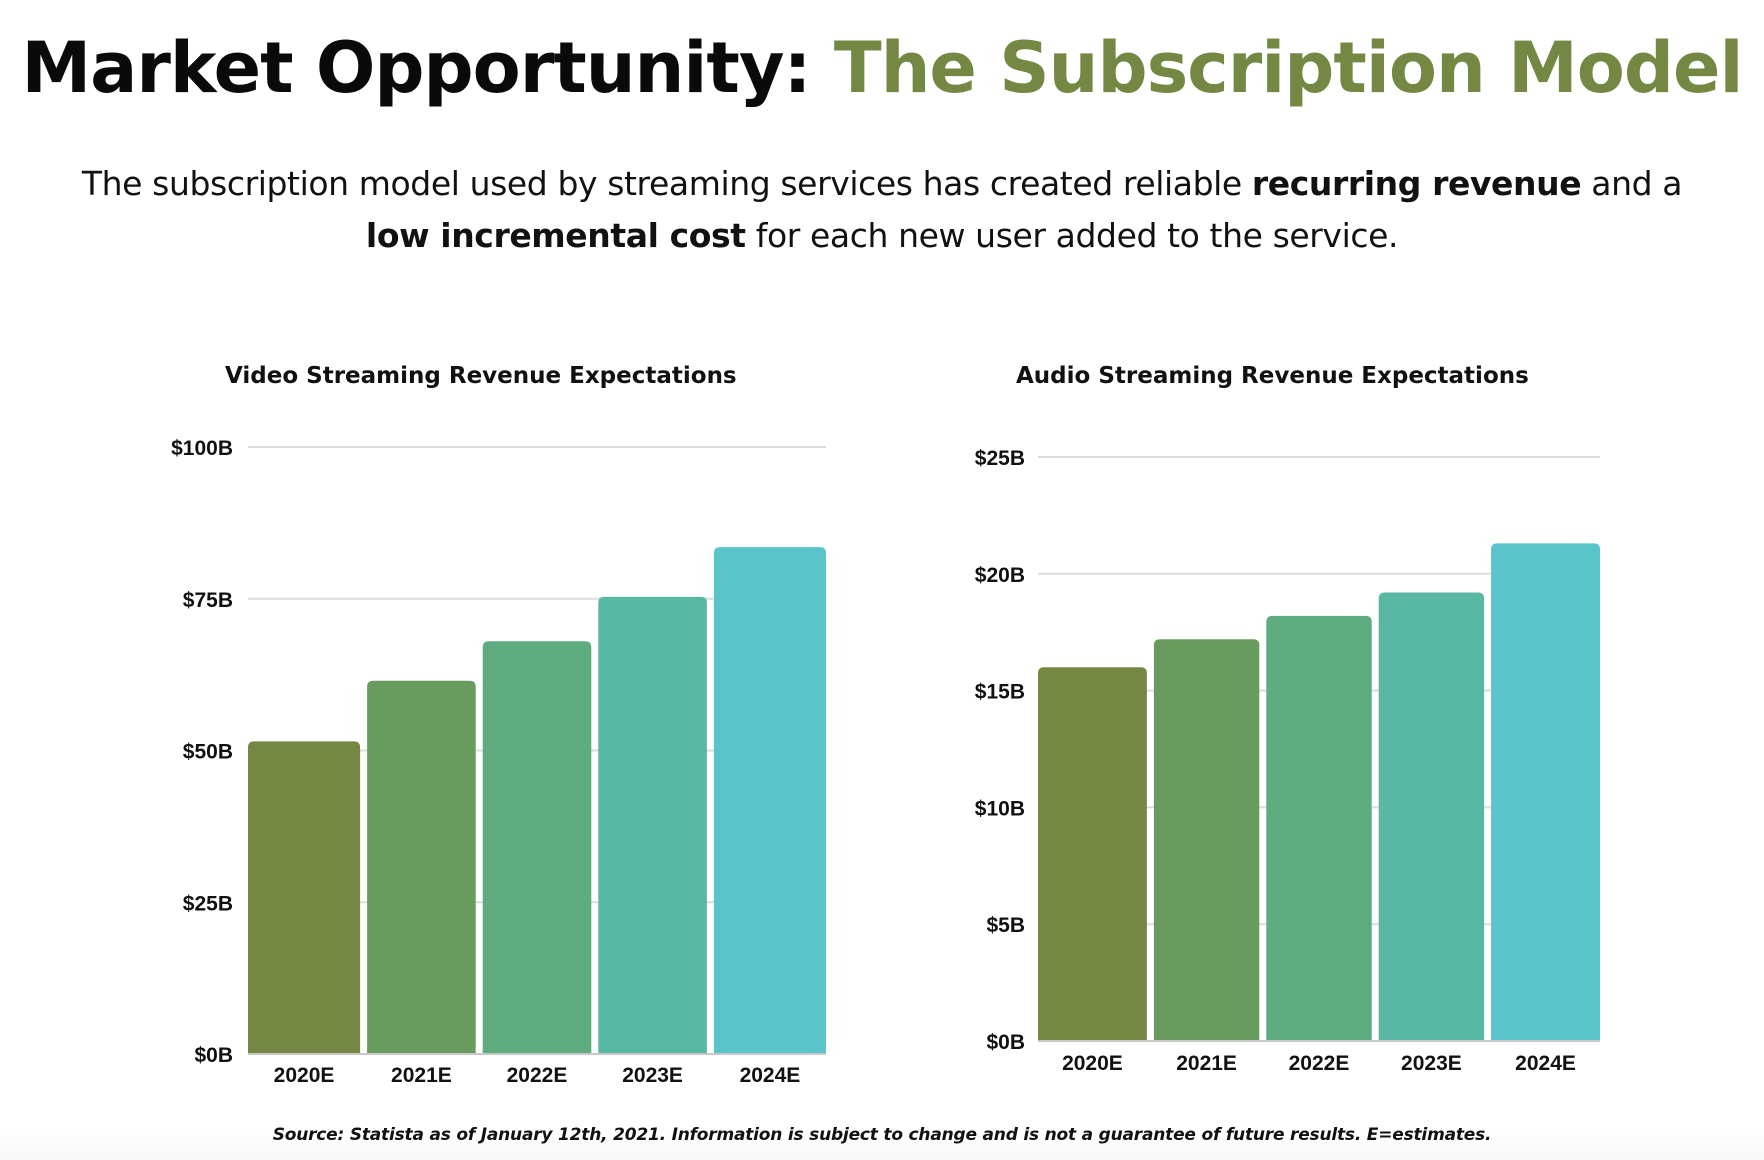 The image size is (1764, 1160). What do you see at coordinates (208, 600) in the screenshot?
I see `video-y-tick-label: $75B` at bounding box center [208, 600].